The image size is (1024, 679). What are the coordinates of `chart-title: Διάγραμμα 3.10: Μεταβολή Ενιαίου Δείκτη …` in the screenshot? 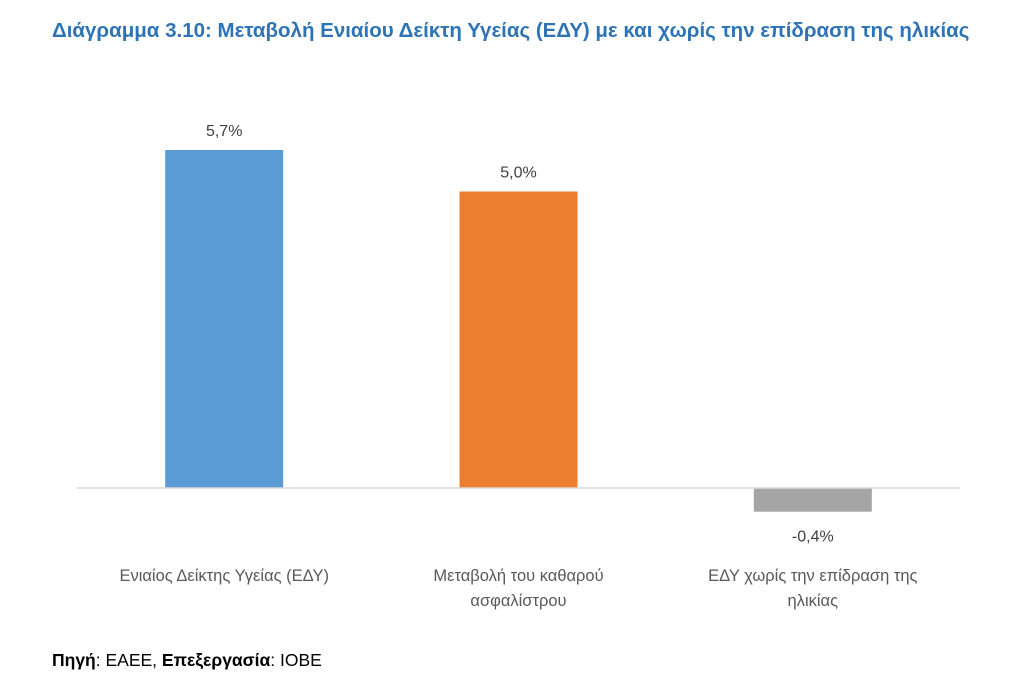 It's located at (511, 30).